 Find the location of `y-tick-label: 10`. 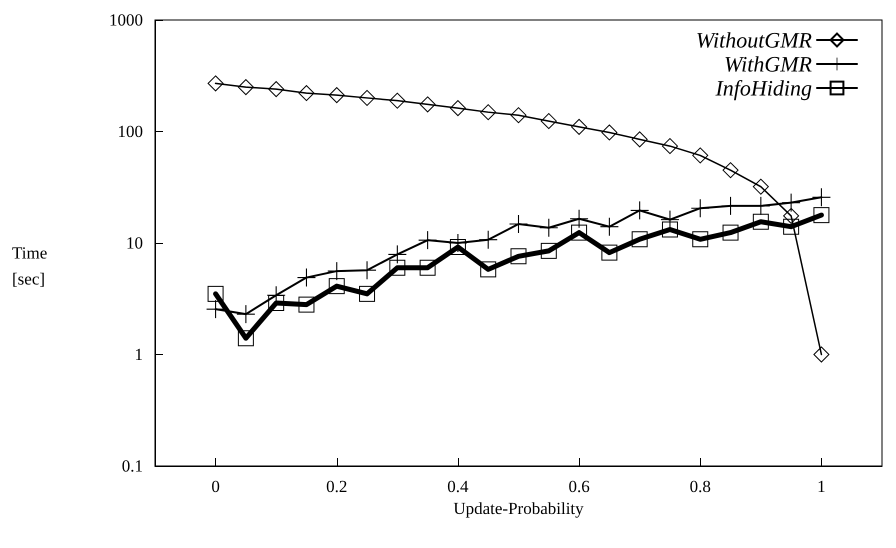

y-tick-label: 10 is located at coordinates (134, 243).